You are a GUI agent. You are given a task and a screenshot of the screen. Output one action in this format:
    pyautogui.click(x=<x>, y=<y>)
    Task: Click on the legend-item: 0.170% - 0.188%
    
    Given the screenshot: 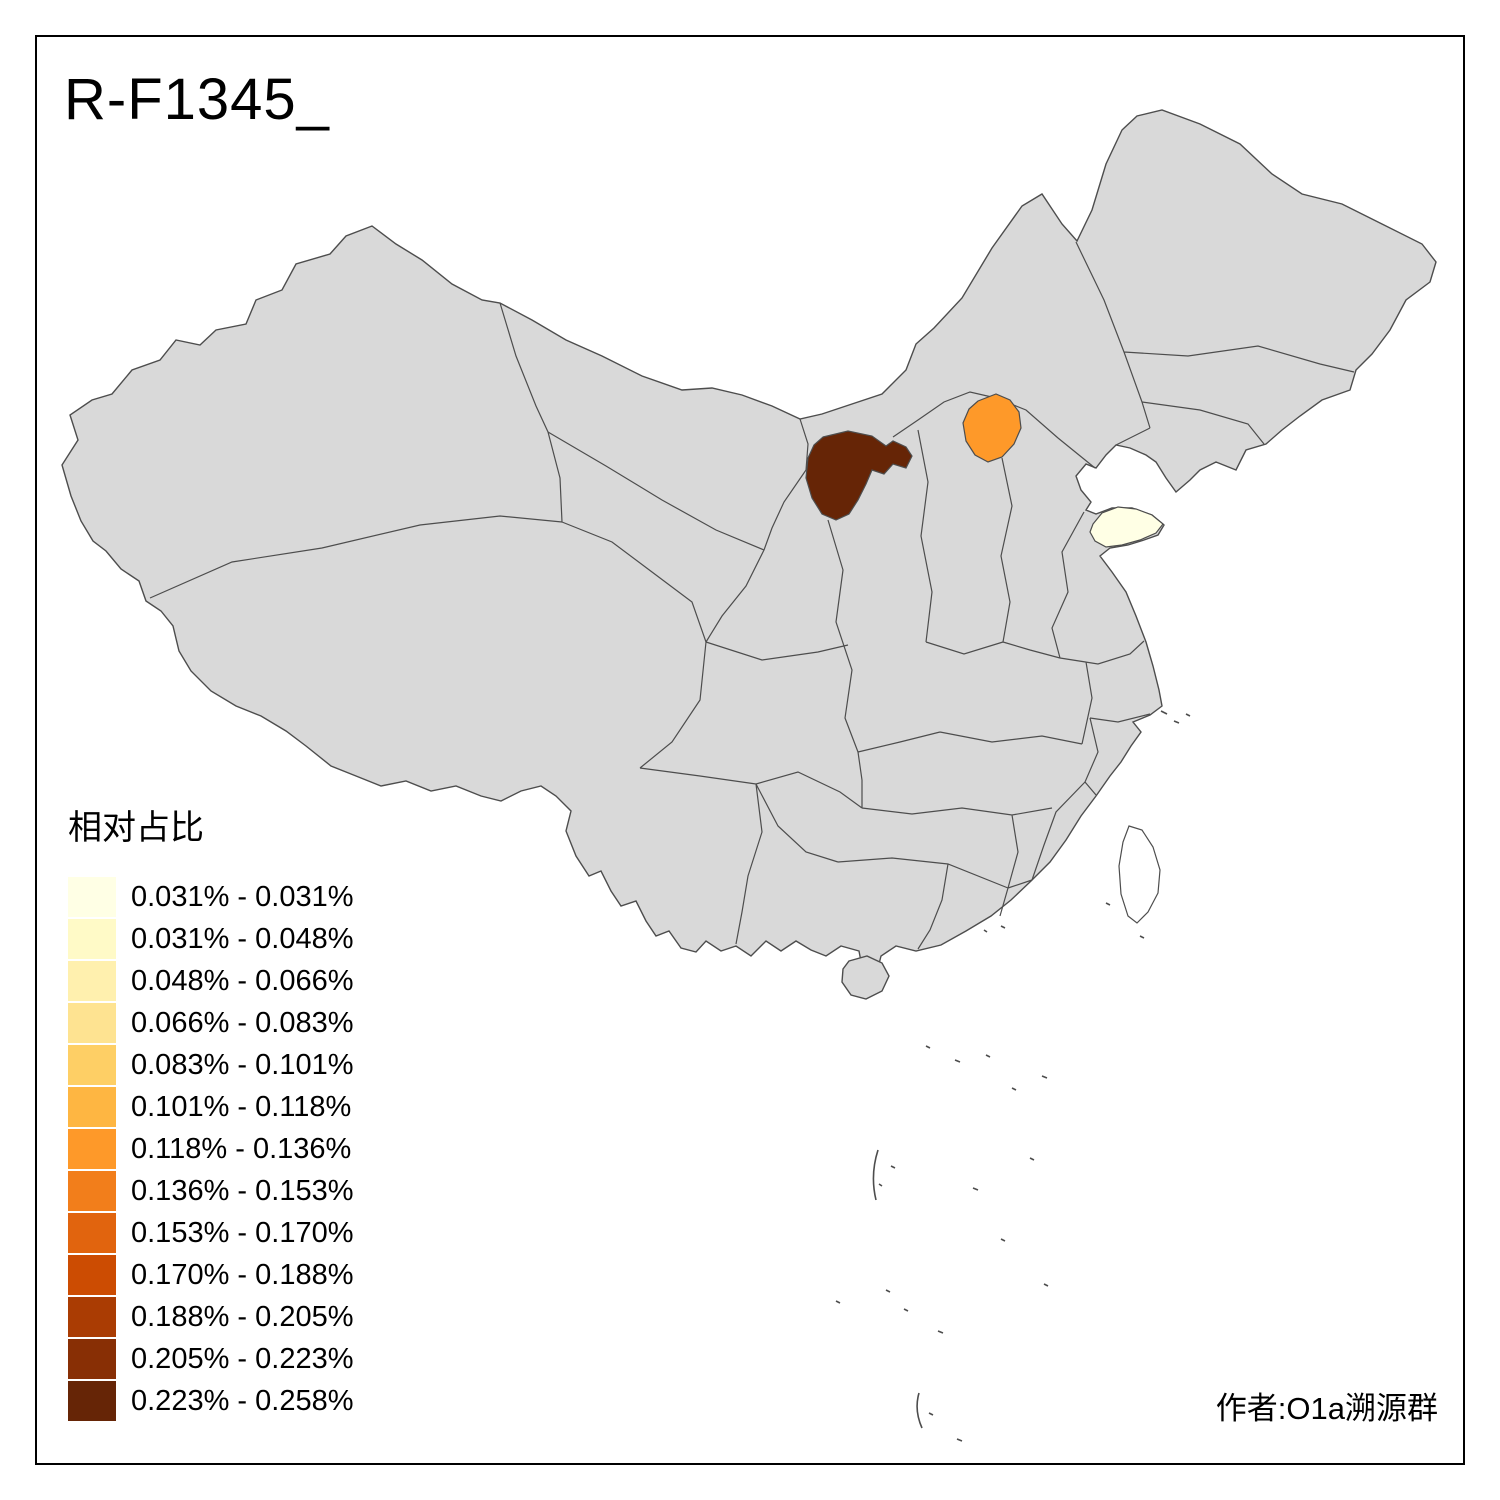 What is the action you would take?
    pyautogui.click(x=210, y=1275)
    